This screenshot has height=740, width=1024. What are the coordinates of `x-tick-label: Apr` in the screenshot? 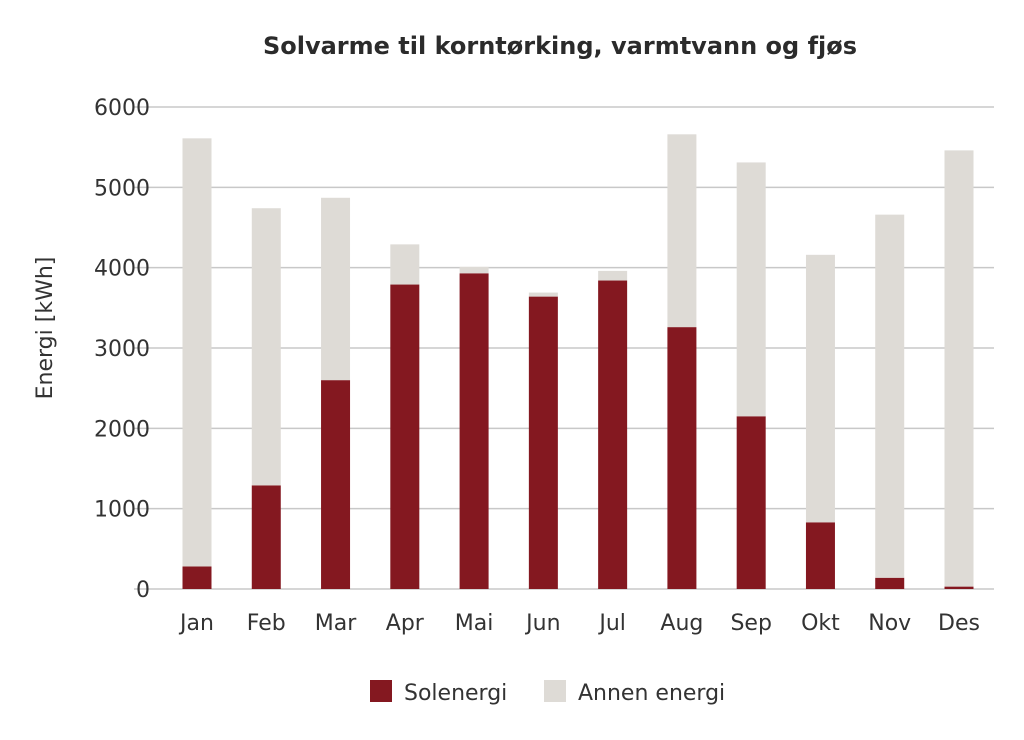 It's located at (405, 623).